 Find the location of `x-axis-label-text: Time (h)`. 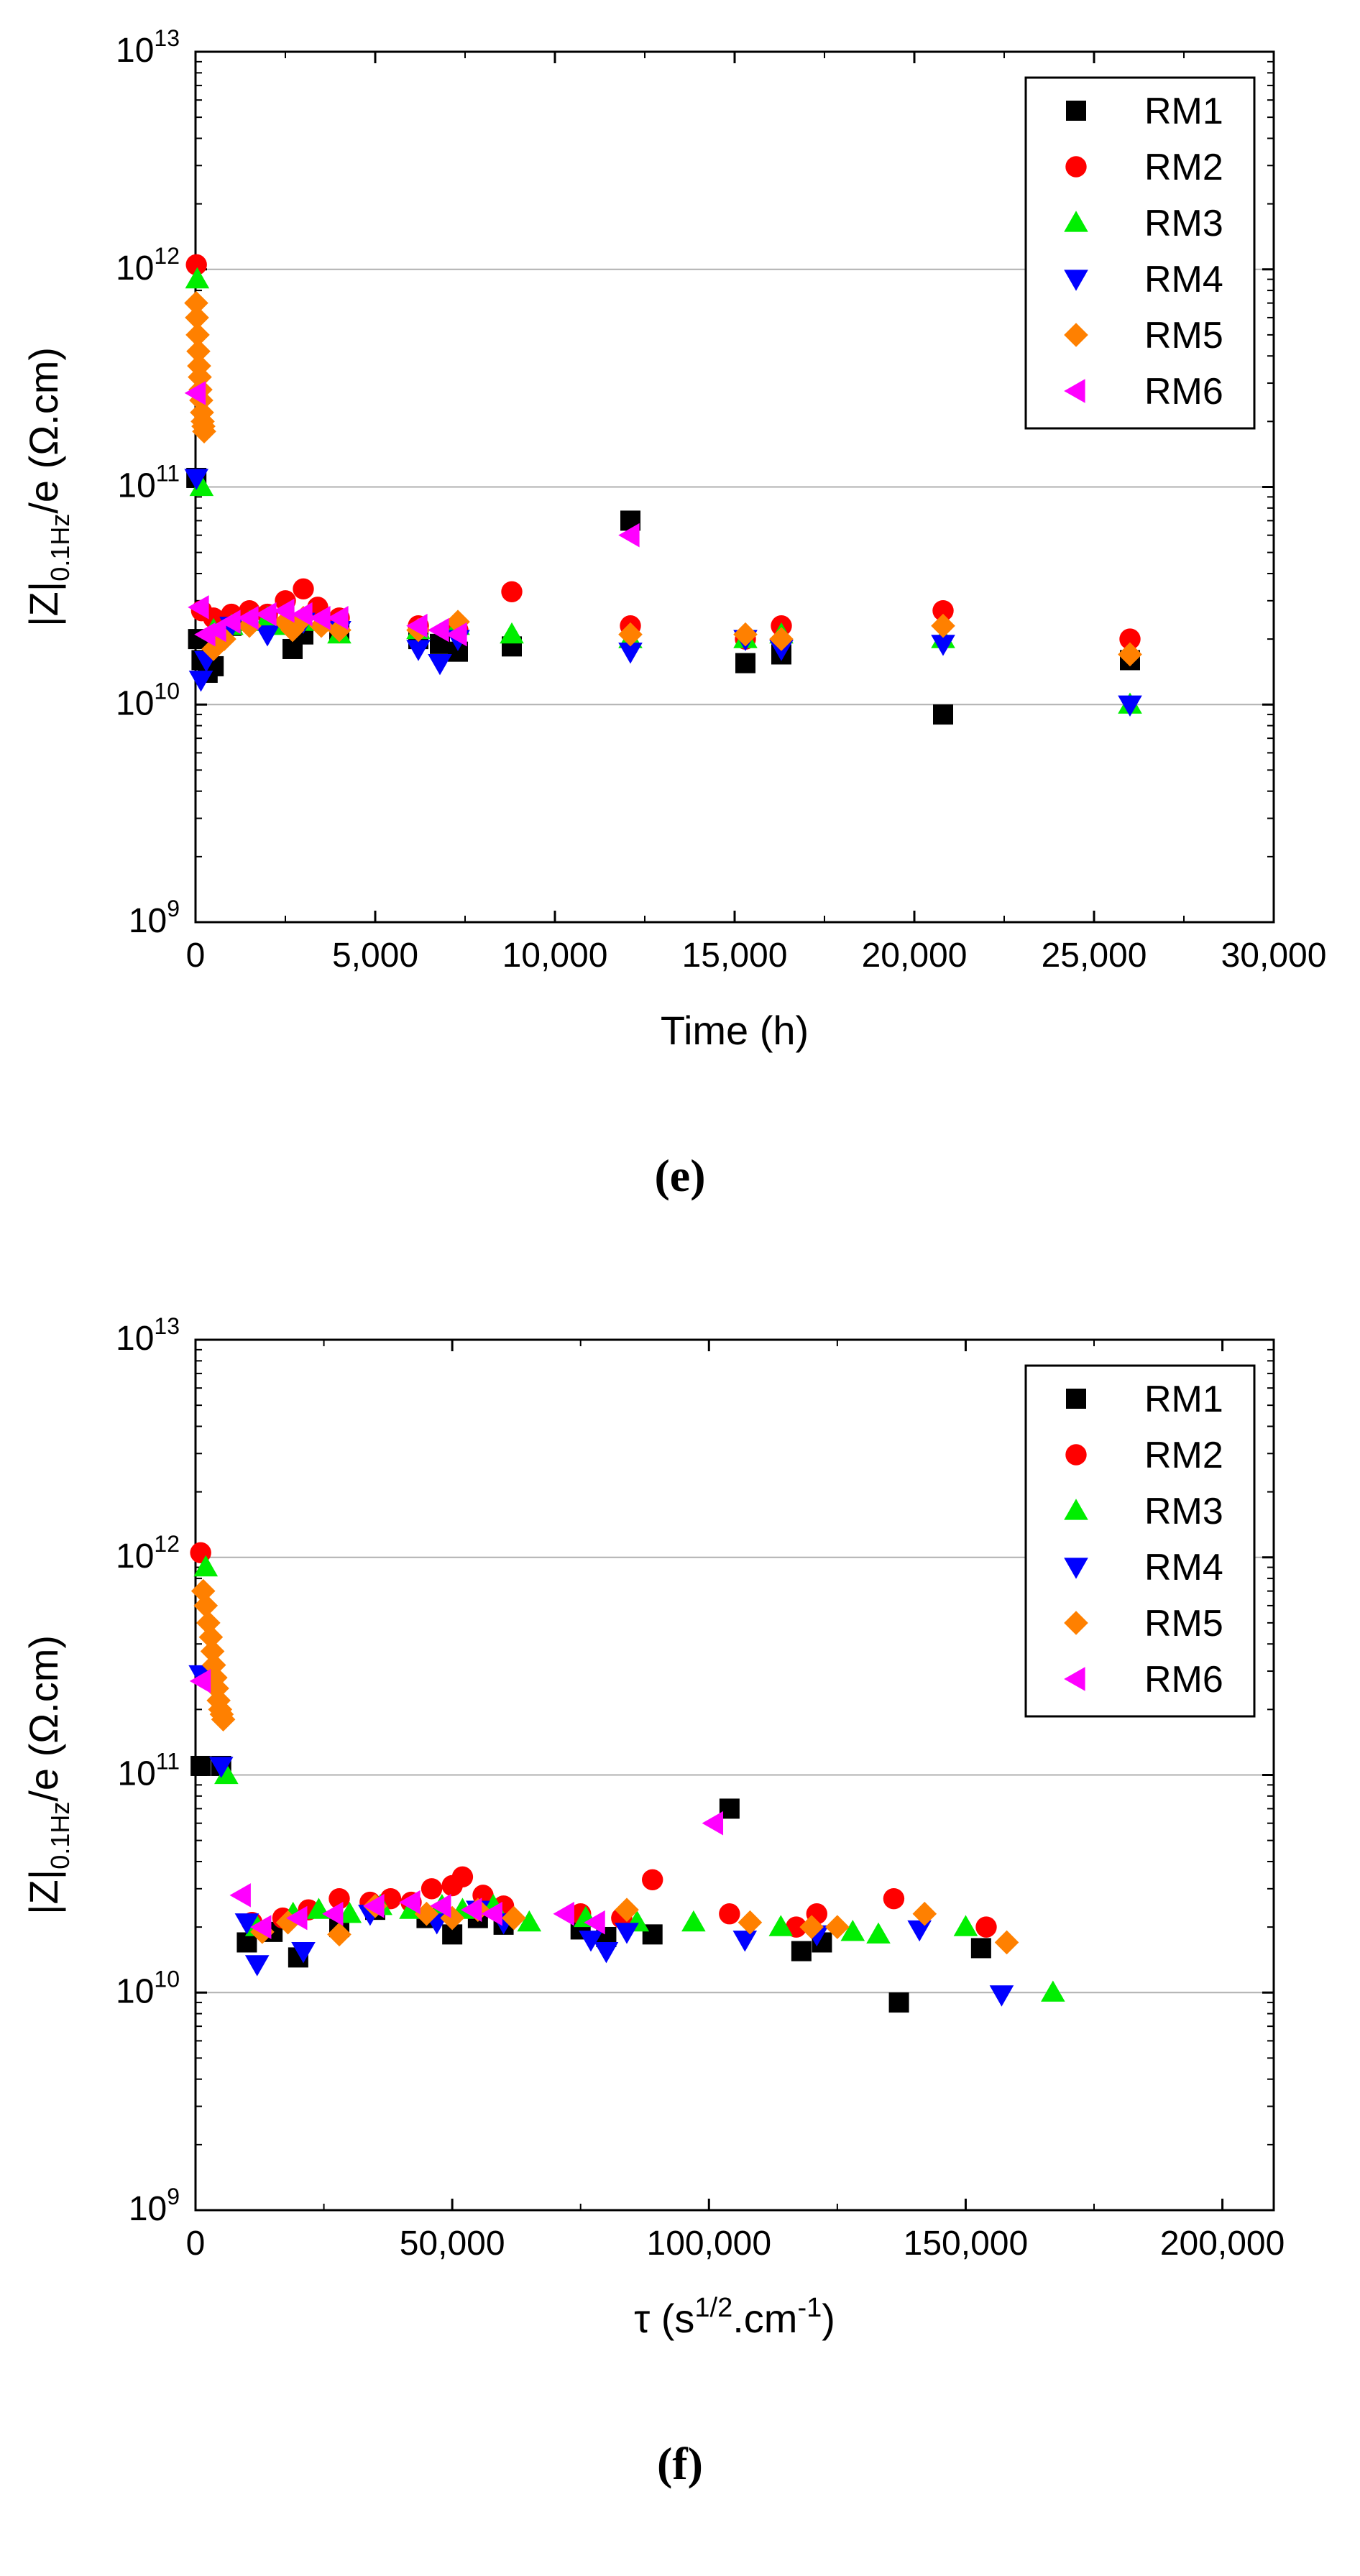

x-axis-label-text: Time (h) is located at coordinates (735, 1030).